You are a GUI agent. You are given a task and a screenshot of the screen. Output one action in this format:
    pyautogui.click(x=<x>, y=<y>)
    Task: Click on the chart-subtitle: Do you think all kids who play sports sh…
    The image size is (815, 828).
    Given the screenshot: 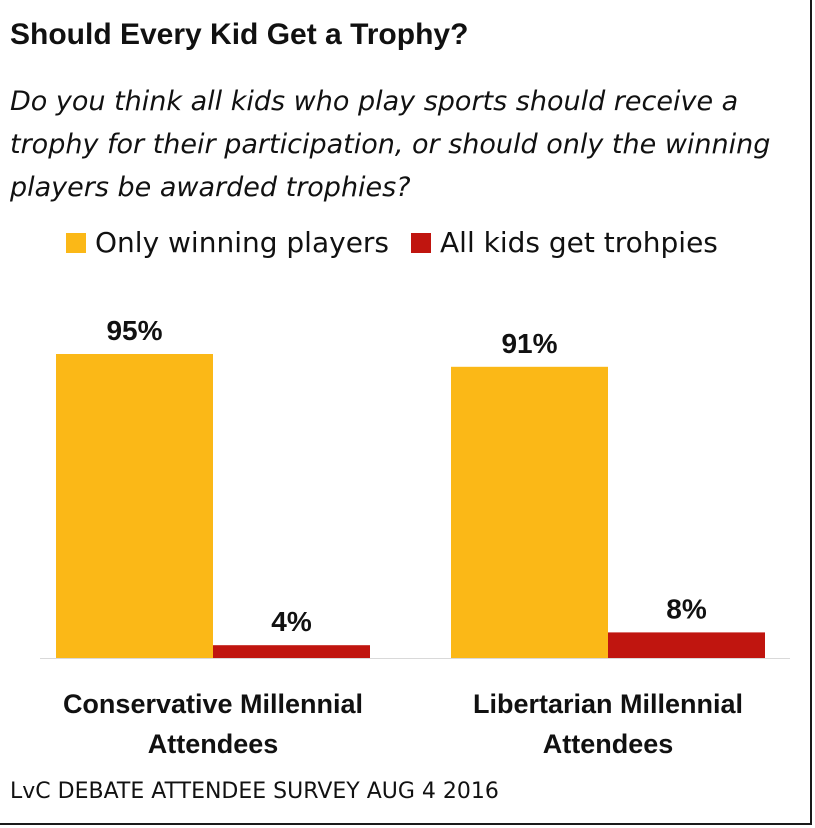 What is the action you would take?
    pyautogui.click(x=390, y=144)
    